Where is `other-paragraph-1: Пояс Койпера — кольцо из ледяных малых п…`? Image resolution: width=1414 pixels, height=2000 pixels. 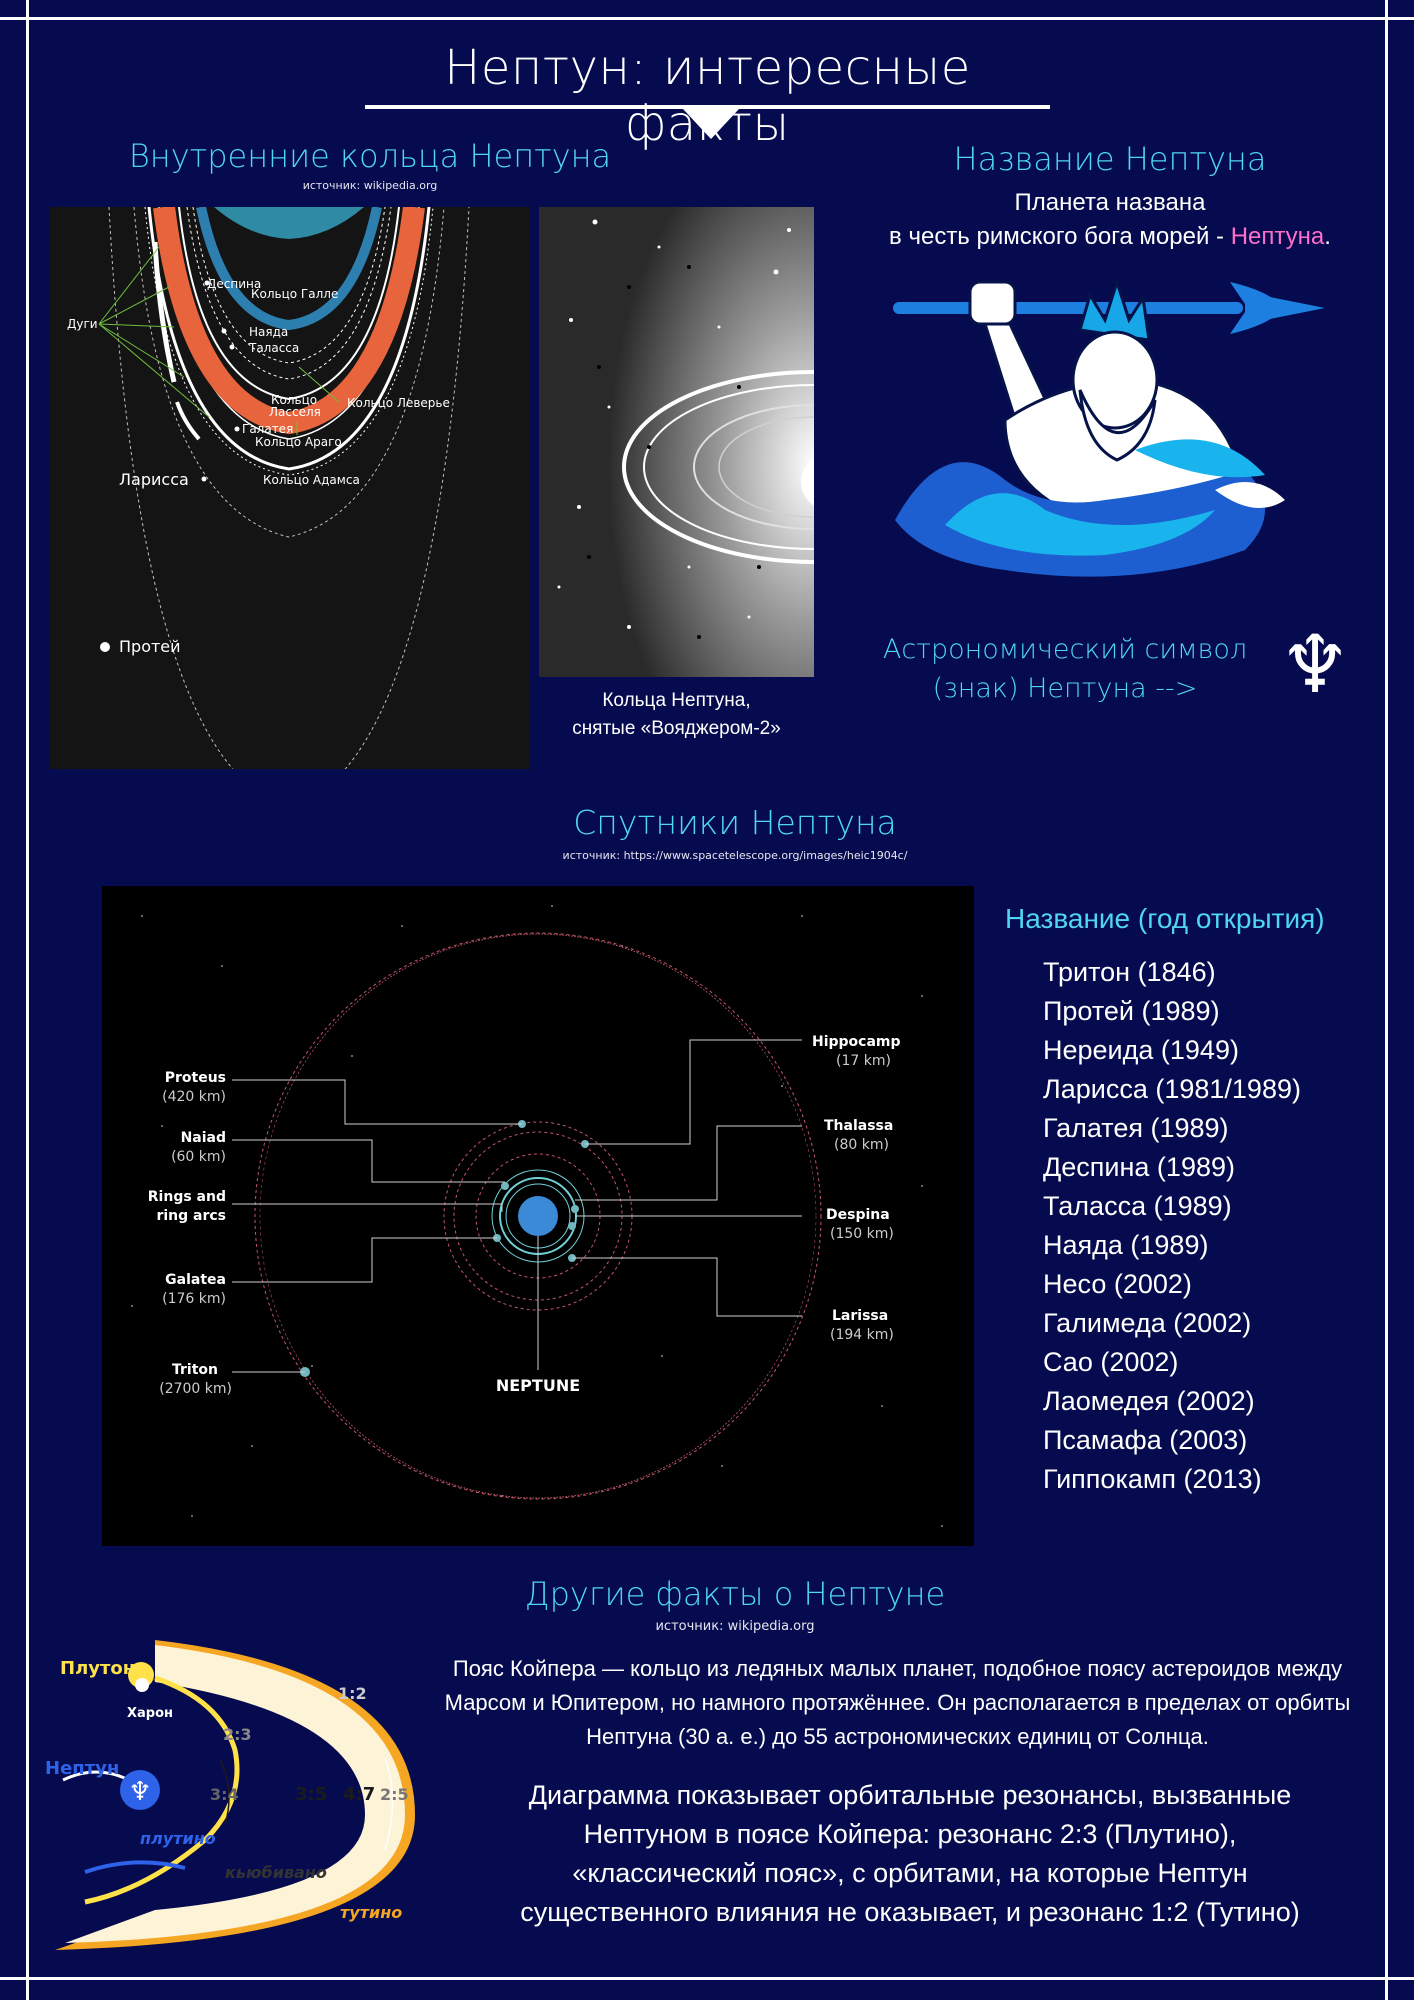
other-paragraph-1: Пояс Койпера — кольцо из ледяных малых п… is located at coordinates (897, 1702).